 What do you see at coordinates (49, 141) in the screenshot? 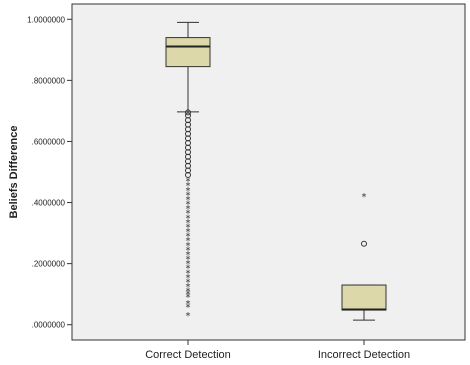
I see `y-tick-label: .6000000` at bounding box center [49, 141].